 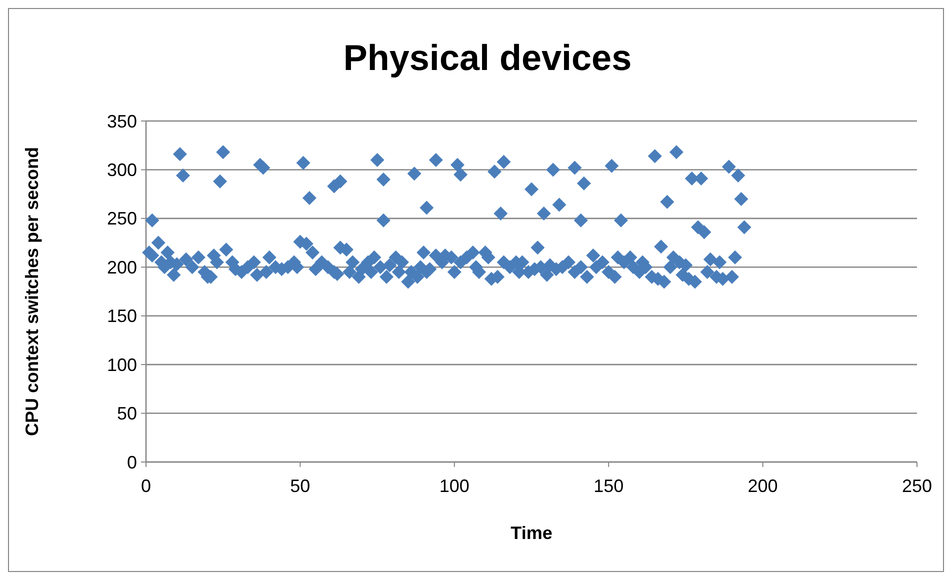 What do you see at coordinates (126, 414) in the screenshot?
I see `y-tick-label: 50` at bounding box center [126, 414].